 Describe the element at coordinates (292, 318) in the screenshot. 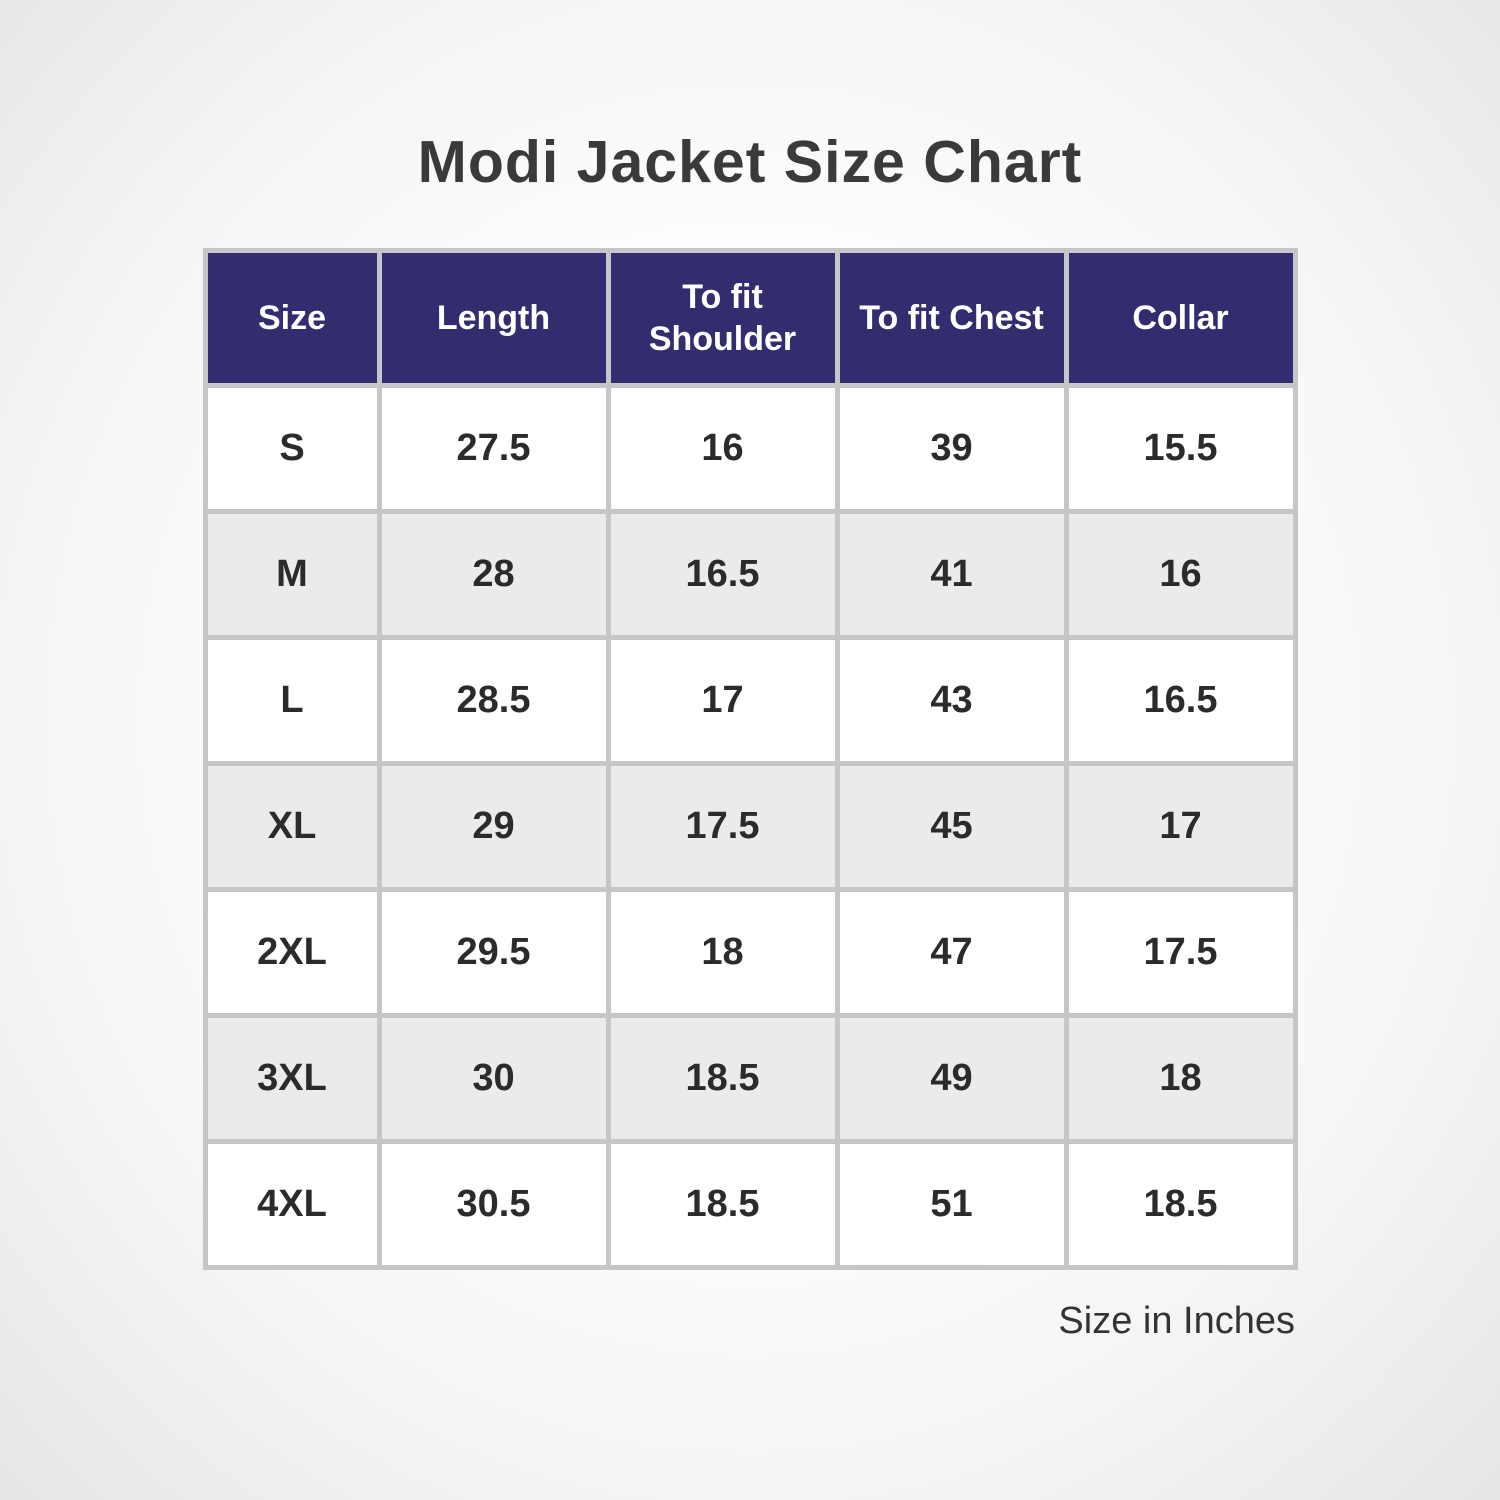

I see `column-header-size: Size` at that location.